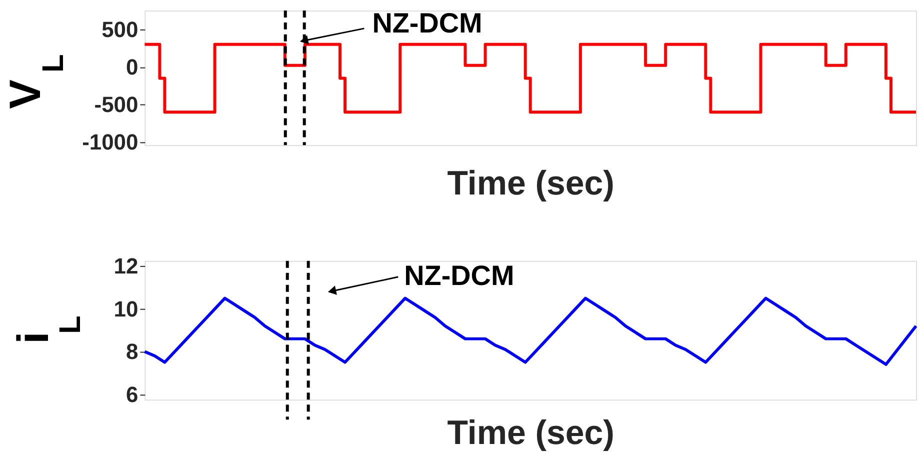  Describe the element at coordinates (132, 394) in the screenshot. I see `y-tick-label: 6` at that location.